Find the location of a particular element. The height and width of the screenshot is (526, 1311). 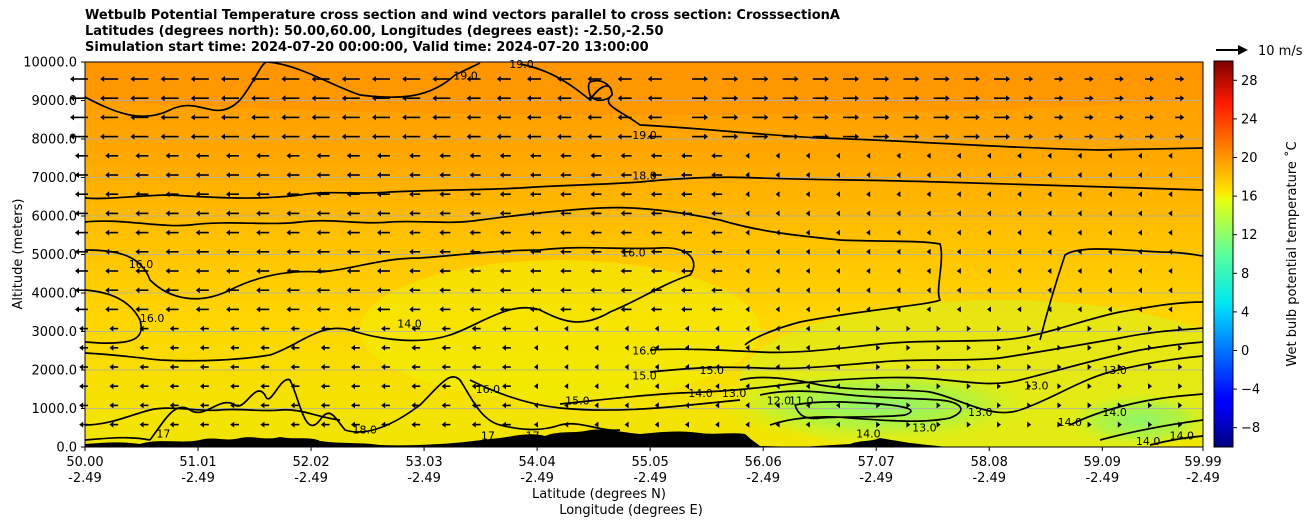

y-tick-label: 6000.0 is located at coordinates (55, 217).